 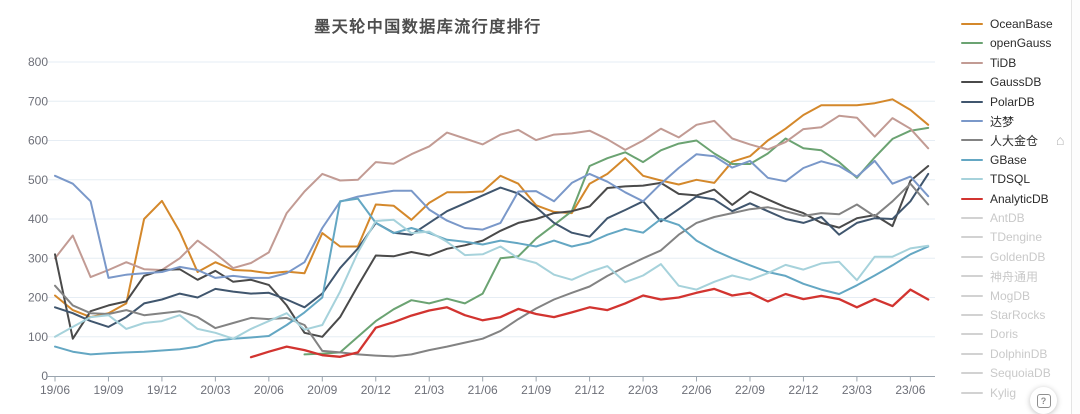 I want to click on legend-label: openGauss, so click(x=1021, y=43).